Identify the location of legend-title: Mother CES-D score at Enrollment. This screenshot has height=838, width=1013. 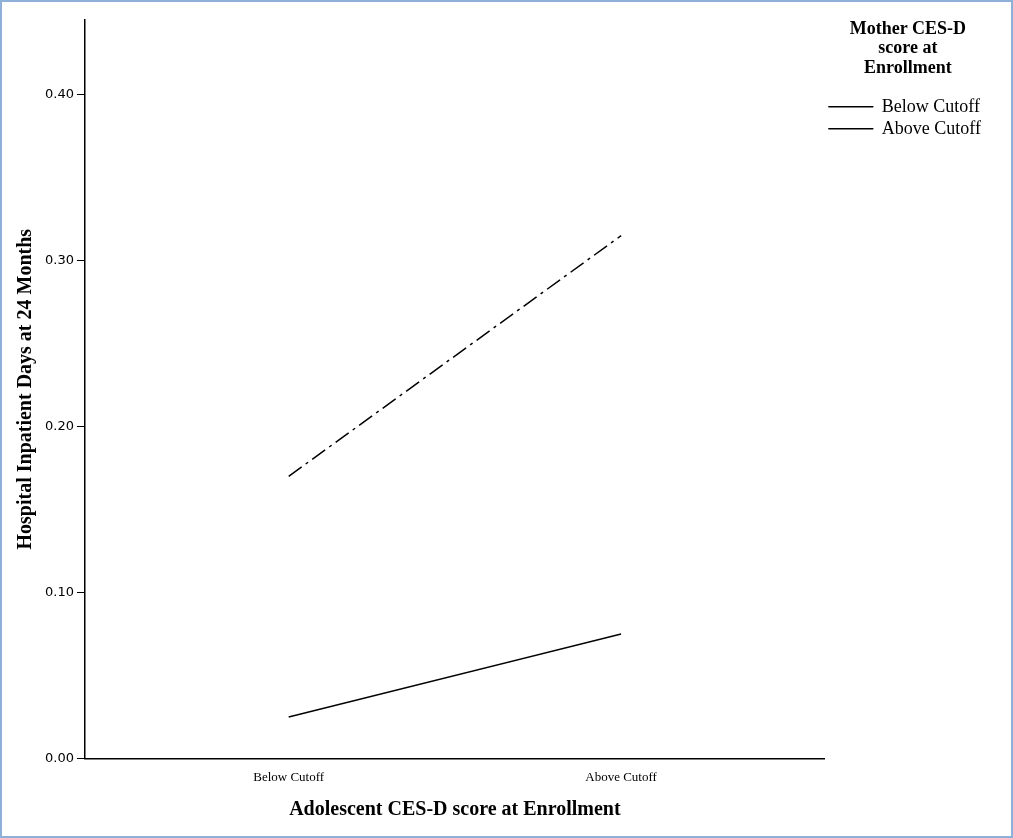
(907, 47).